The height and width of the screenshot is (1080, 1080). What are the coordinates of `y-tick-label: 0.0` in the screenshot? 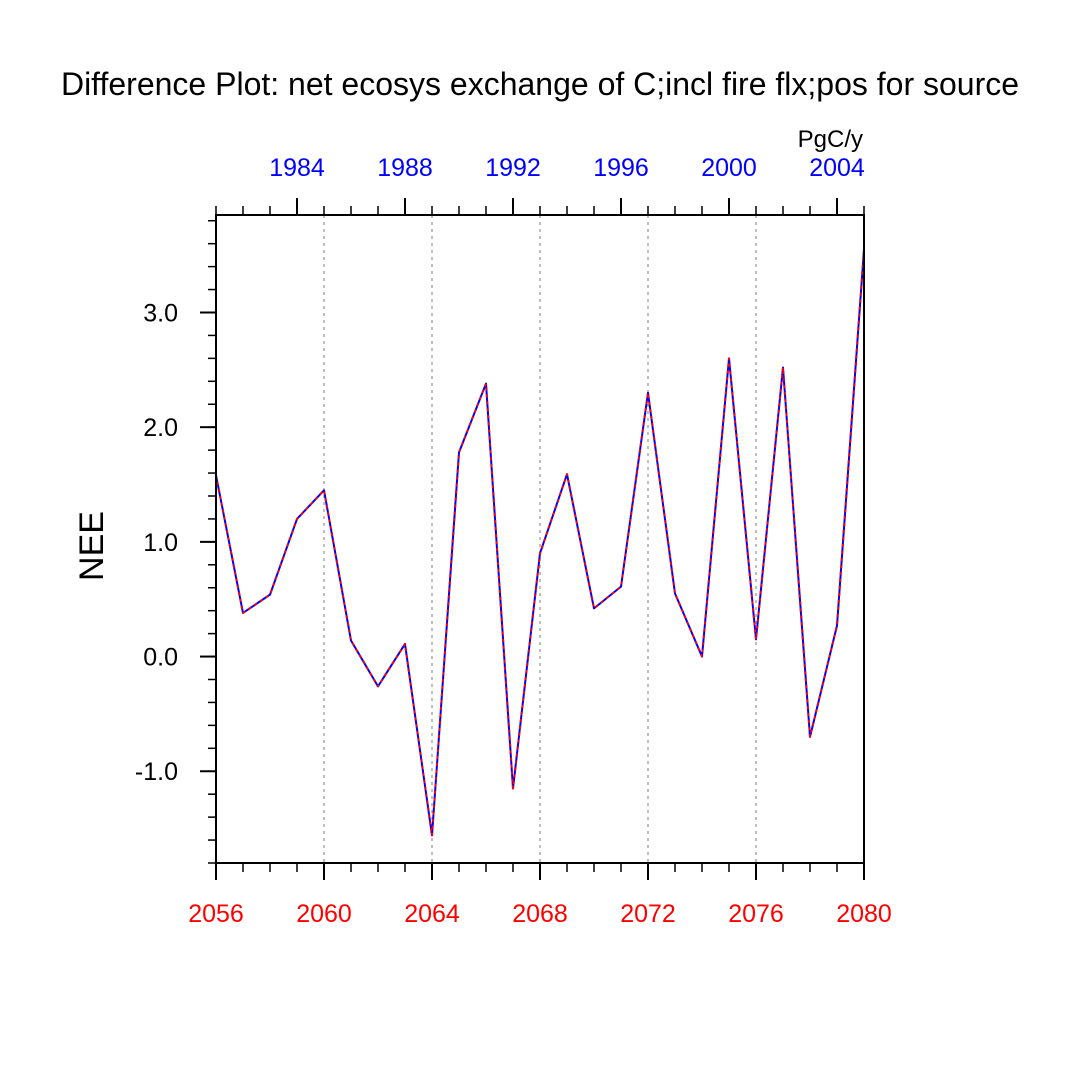 It's located at (160, 658).